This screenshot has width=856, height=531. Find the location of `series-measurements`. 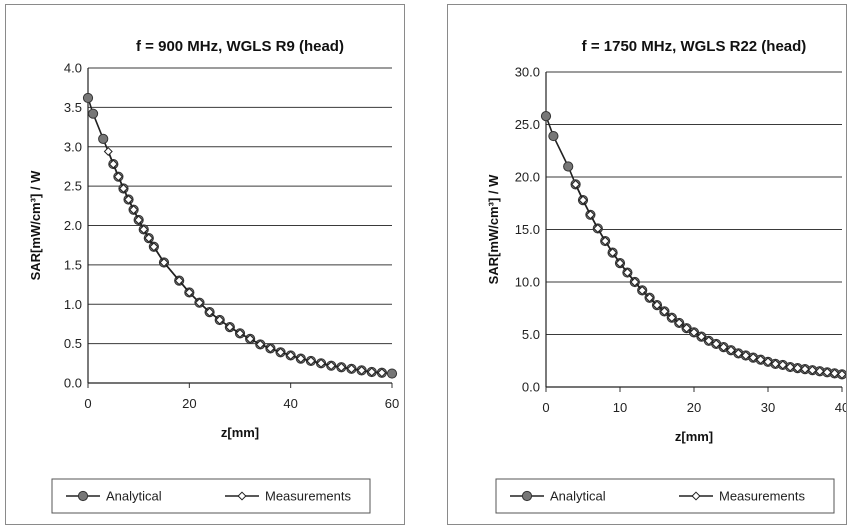

series-measurements is located at coordinates (245, 262).